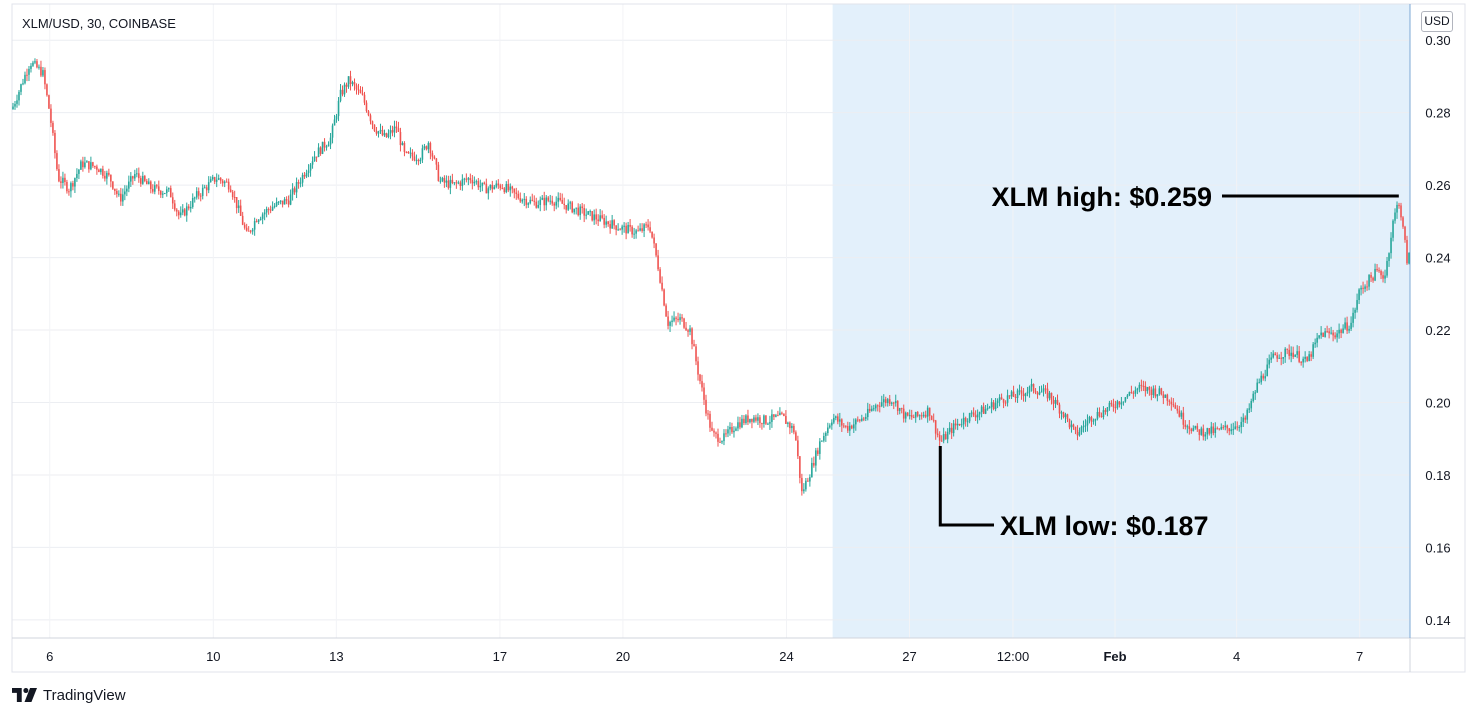  What do you see at coordinates (704, 656) in the screenshot?
I see `time-axis-ticks: 6 10 13 17 20 24 27 12:00 Feb 4 7` at bounding box center [704, 656].